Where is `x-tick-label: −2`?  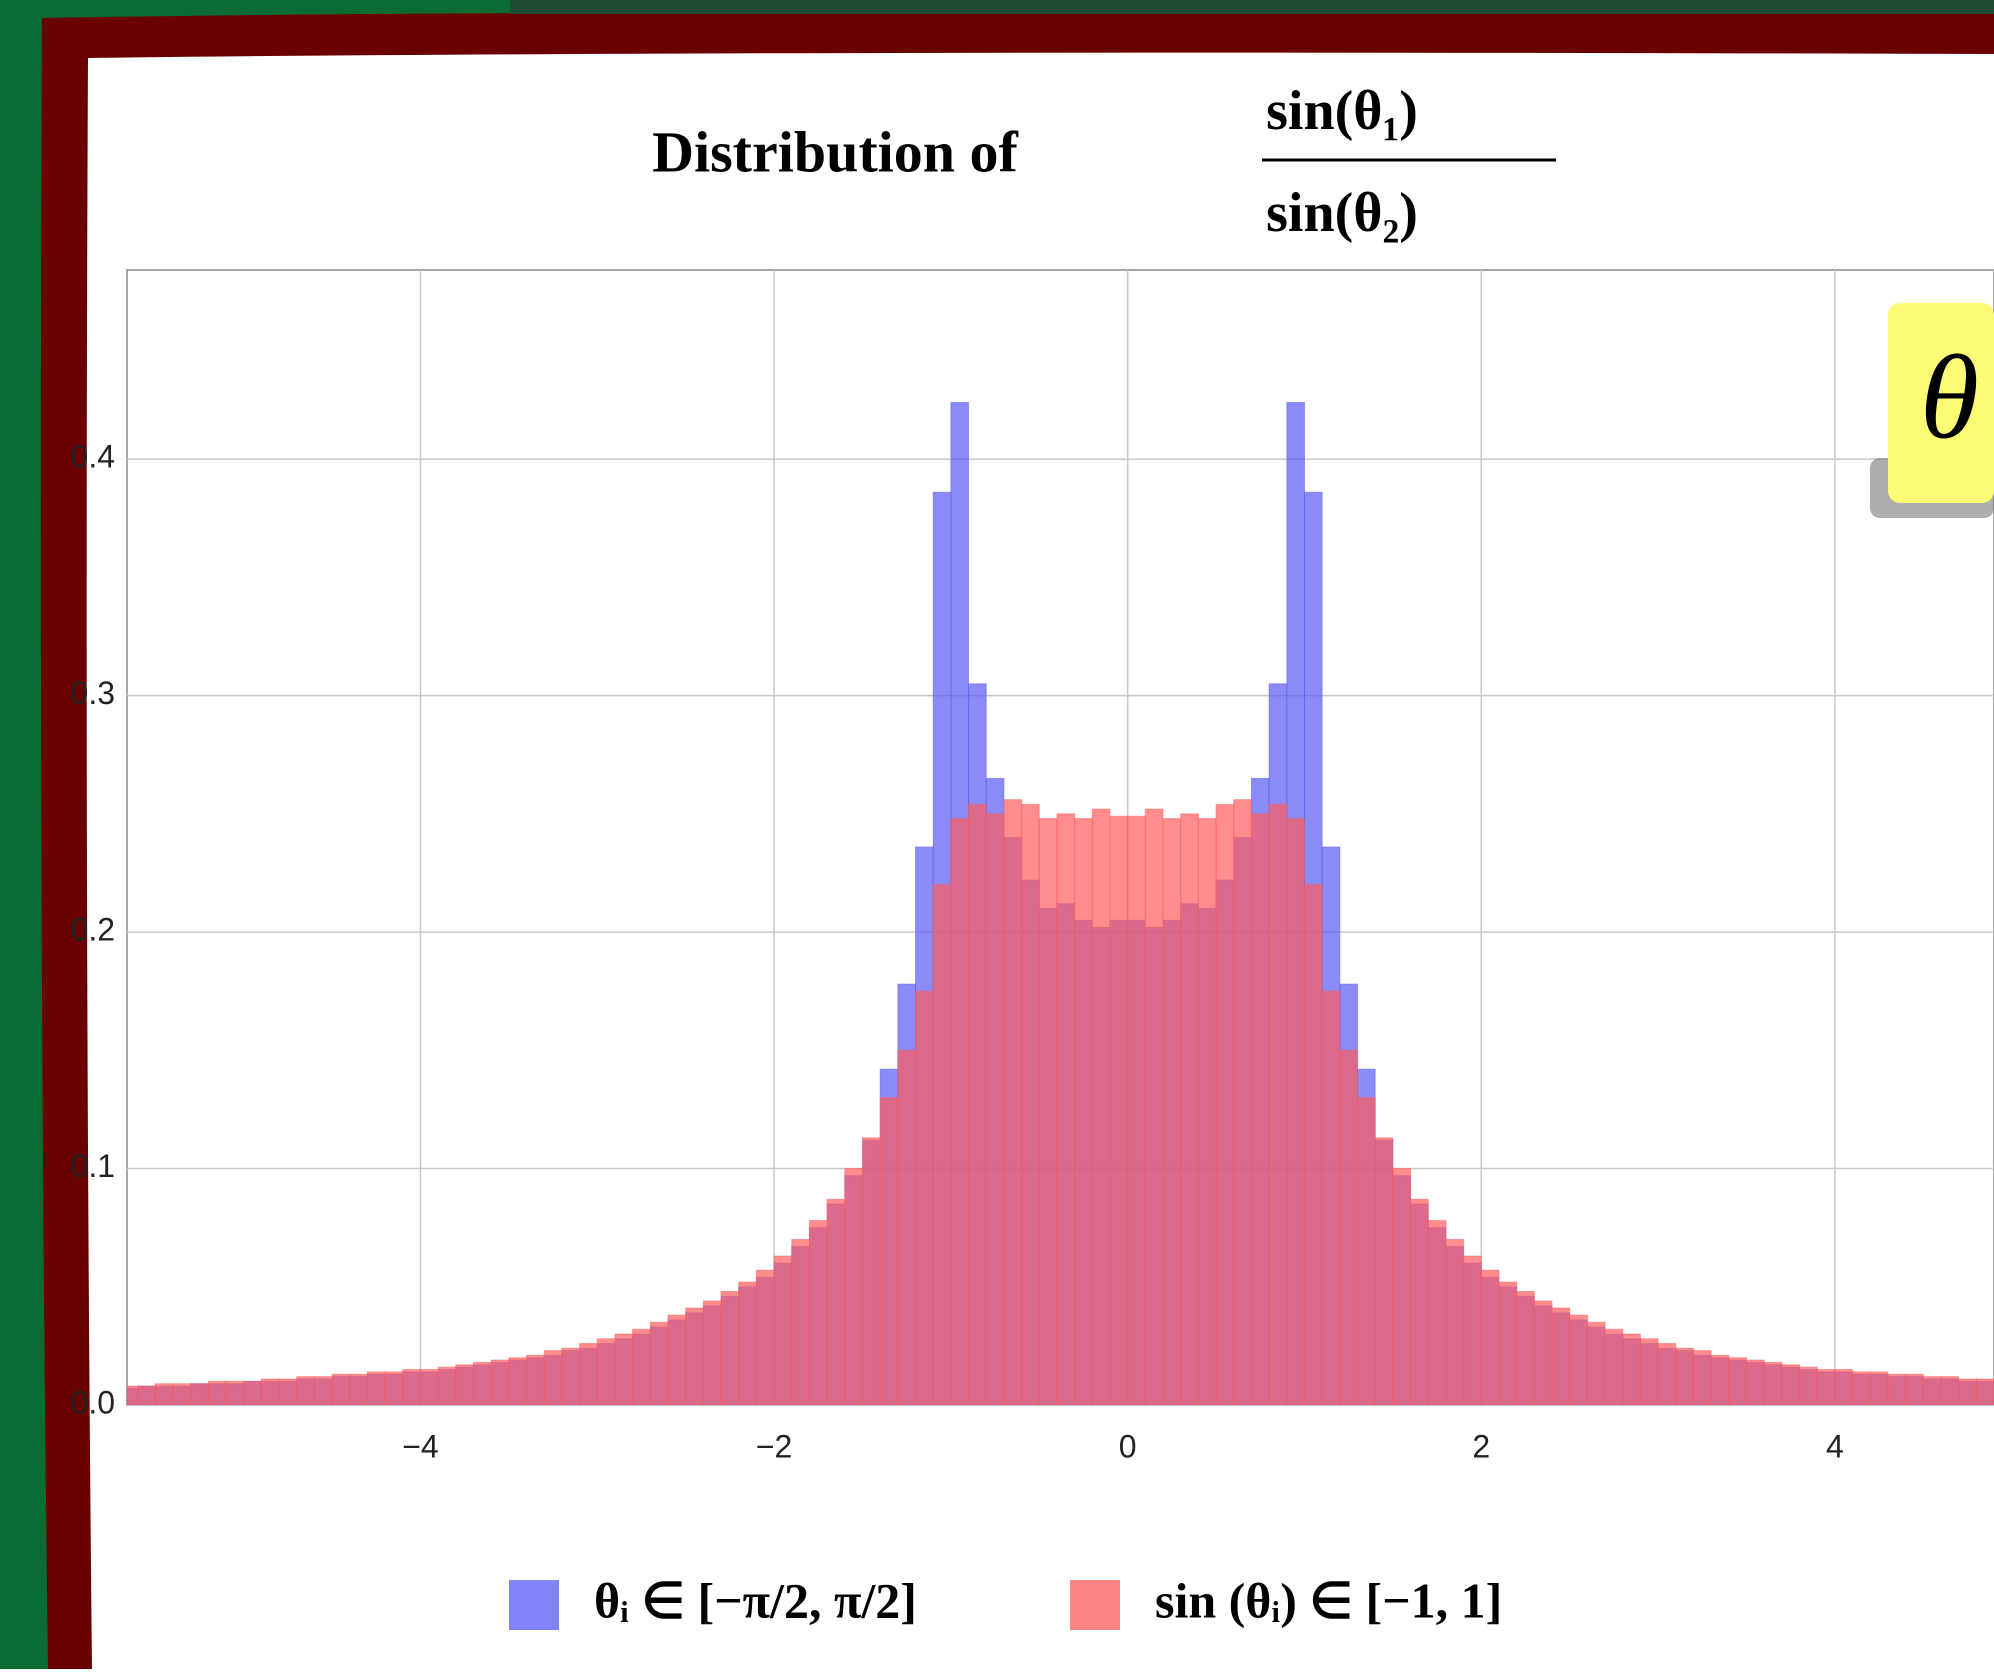
x-tick-label: −2 is located at coordinates (774, 1446).